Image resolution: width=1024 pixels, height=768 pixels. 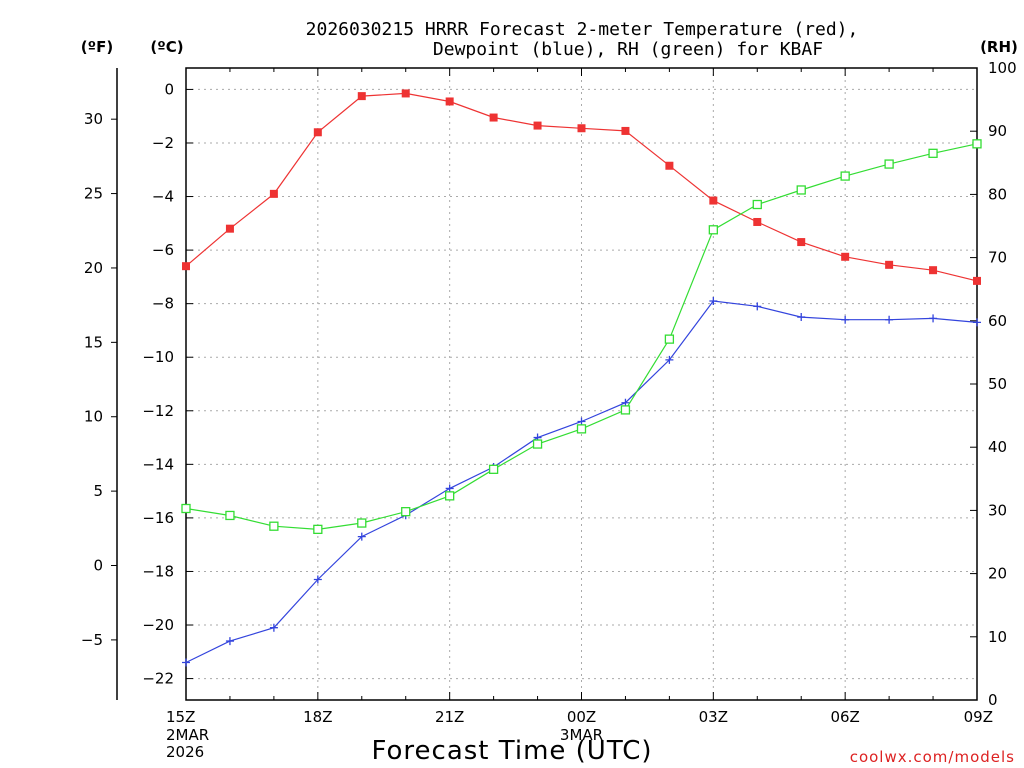 What do you see at coordinates (978, 717) in the screenshot?
I see `x-tick-label-09Z: 09Z` at bounding box center [978, 717].